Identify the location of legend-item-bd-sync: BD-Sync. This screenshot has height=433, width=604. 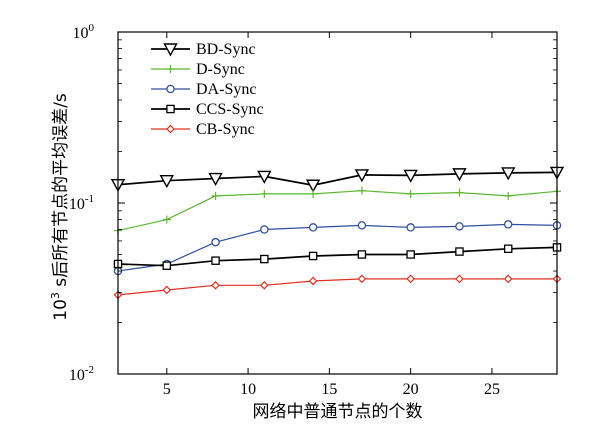
(203, 49).